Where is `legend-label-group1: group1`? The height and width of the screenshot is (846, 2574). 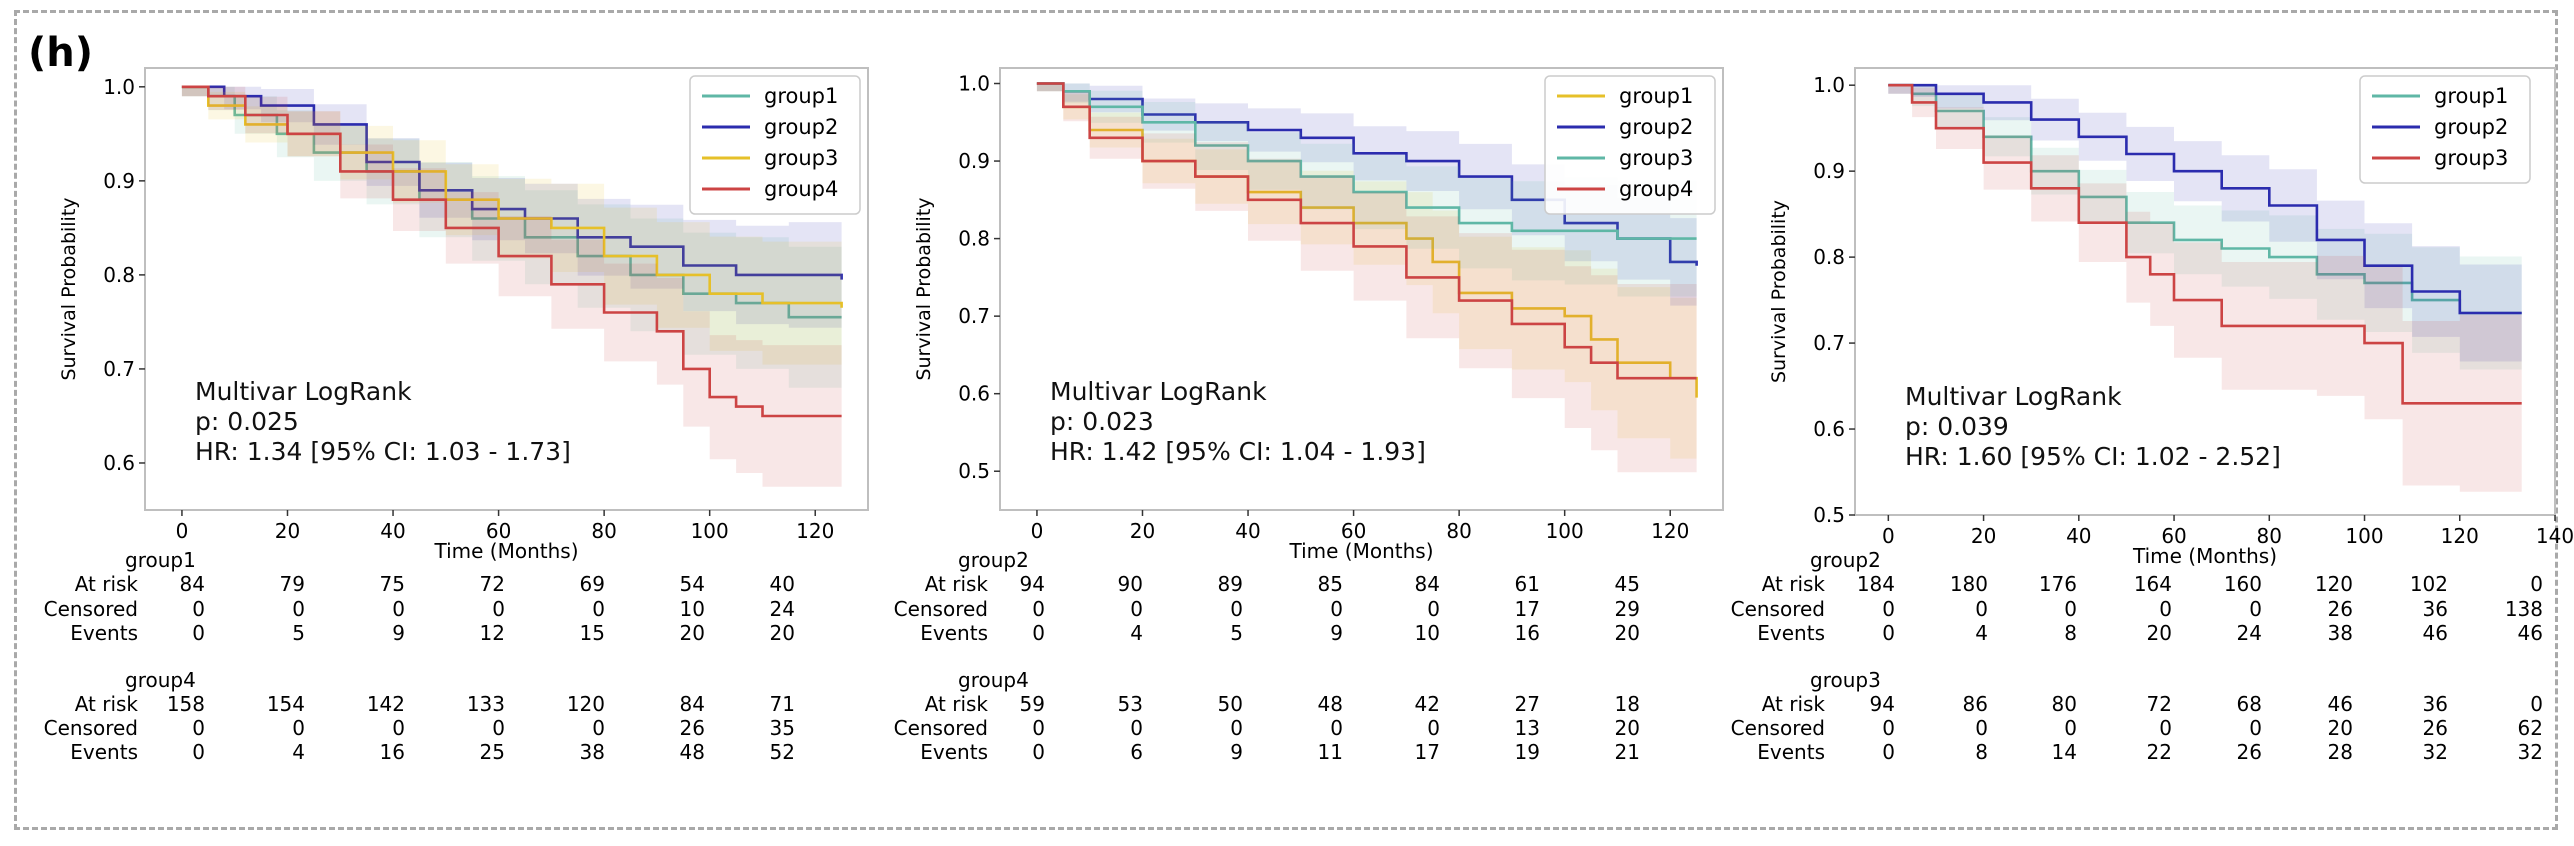
legend-label-group1: group1 is located at coordinates (1656, 96).